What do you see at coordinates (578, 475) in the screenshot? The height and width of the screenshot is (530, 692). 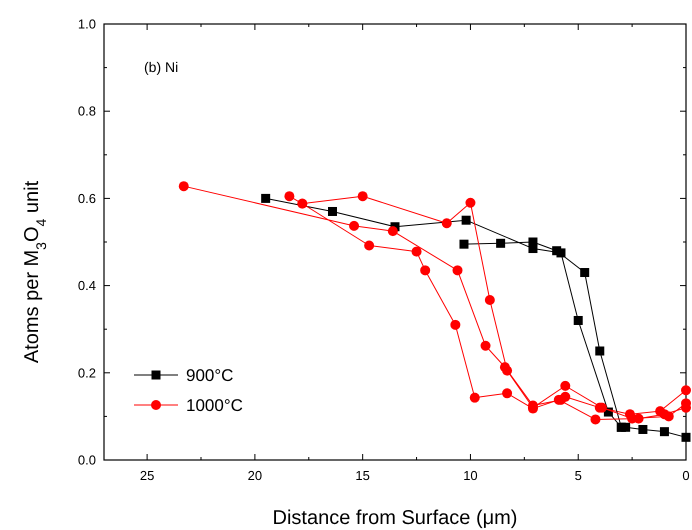 I see `x-tick-label: 5` at bounding box center [578, 475].